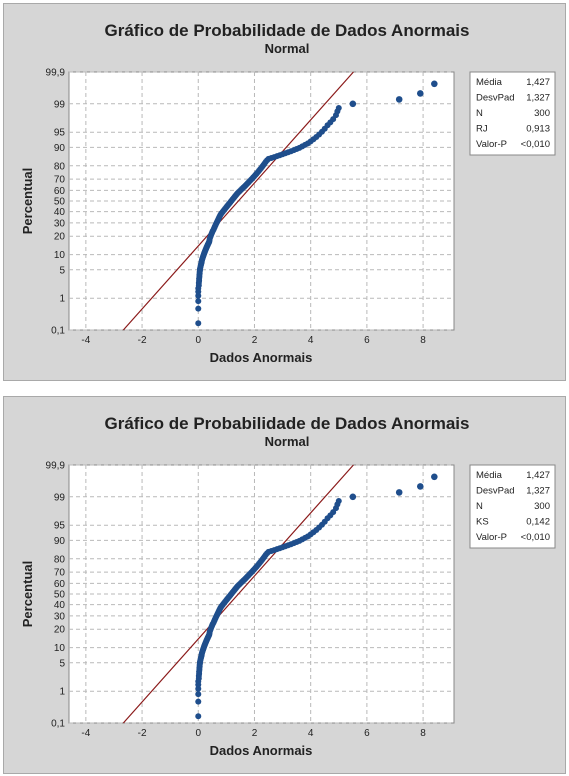 The width and height of the screenshot is (569, 776). I want to click on stat-value: <0,010, so click(535, 537).